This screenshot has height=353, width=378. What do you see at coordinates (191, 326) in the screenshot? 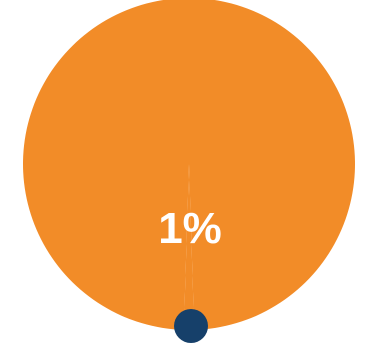
I see `pie-slice-minor-marker` at bounding box center [191, 326].